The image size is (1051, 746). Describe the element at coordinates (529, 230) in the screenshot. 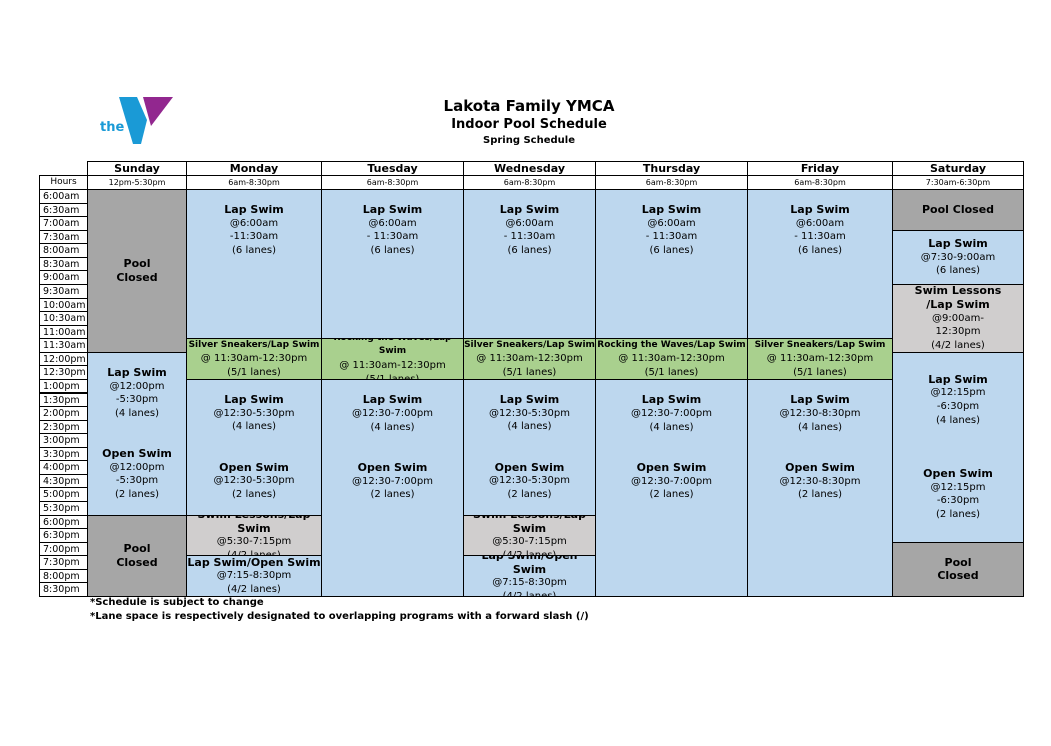

I see `program-item: Lap Swim @6:00am - 11:30am (6 lanes)` at that location.